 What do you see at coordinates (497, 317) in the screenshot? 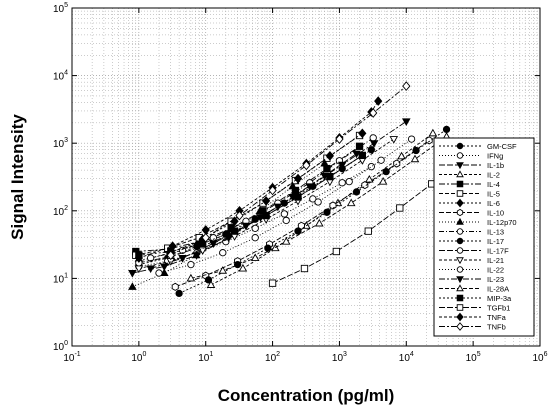
I see `legend-label: TNFa` at bounding box center [497, 317].